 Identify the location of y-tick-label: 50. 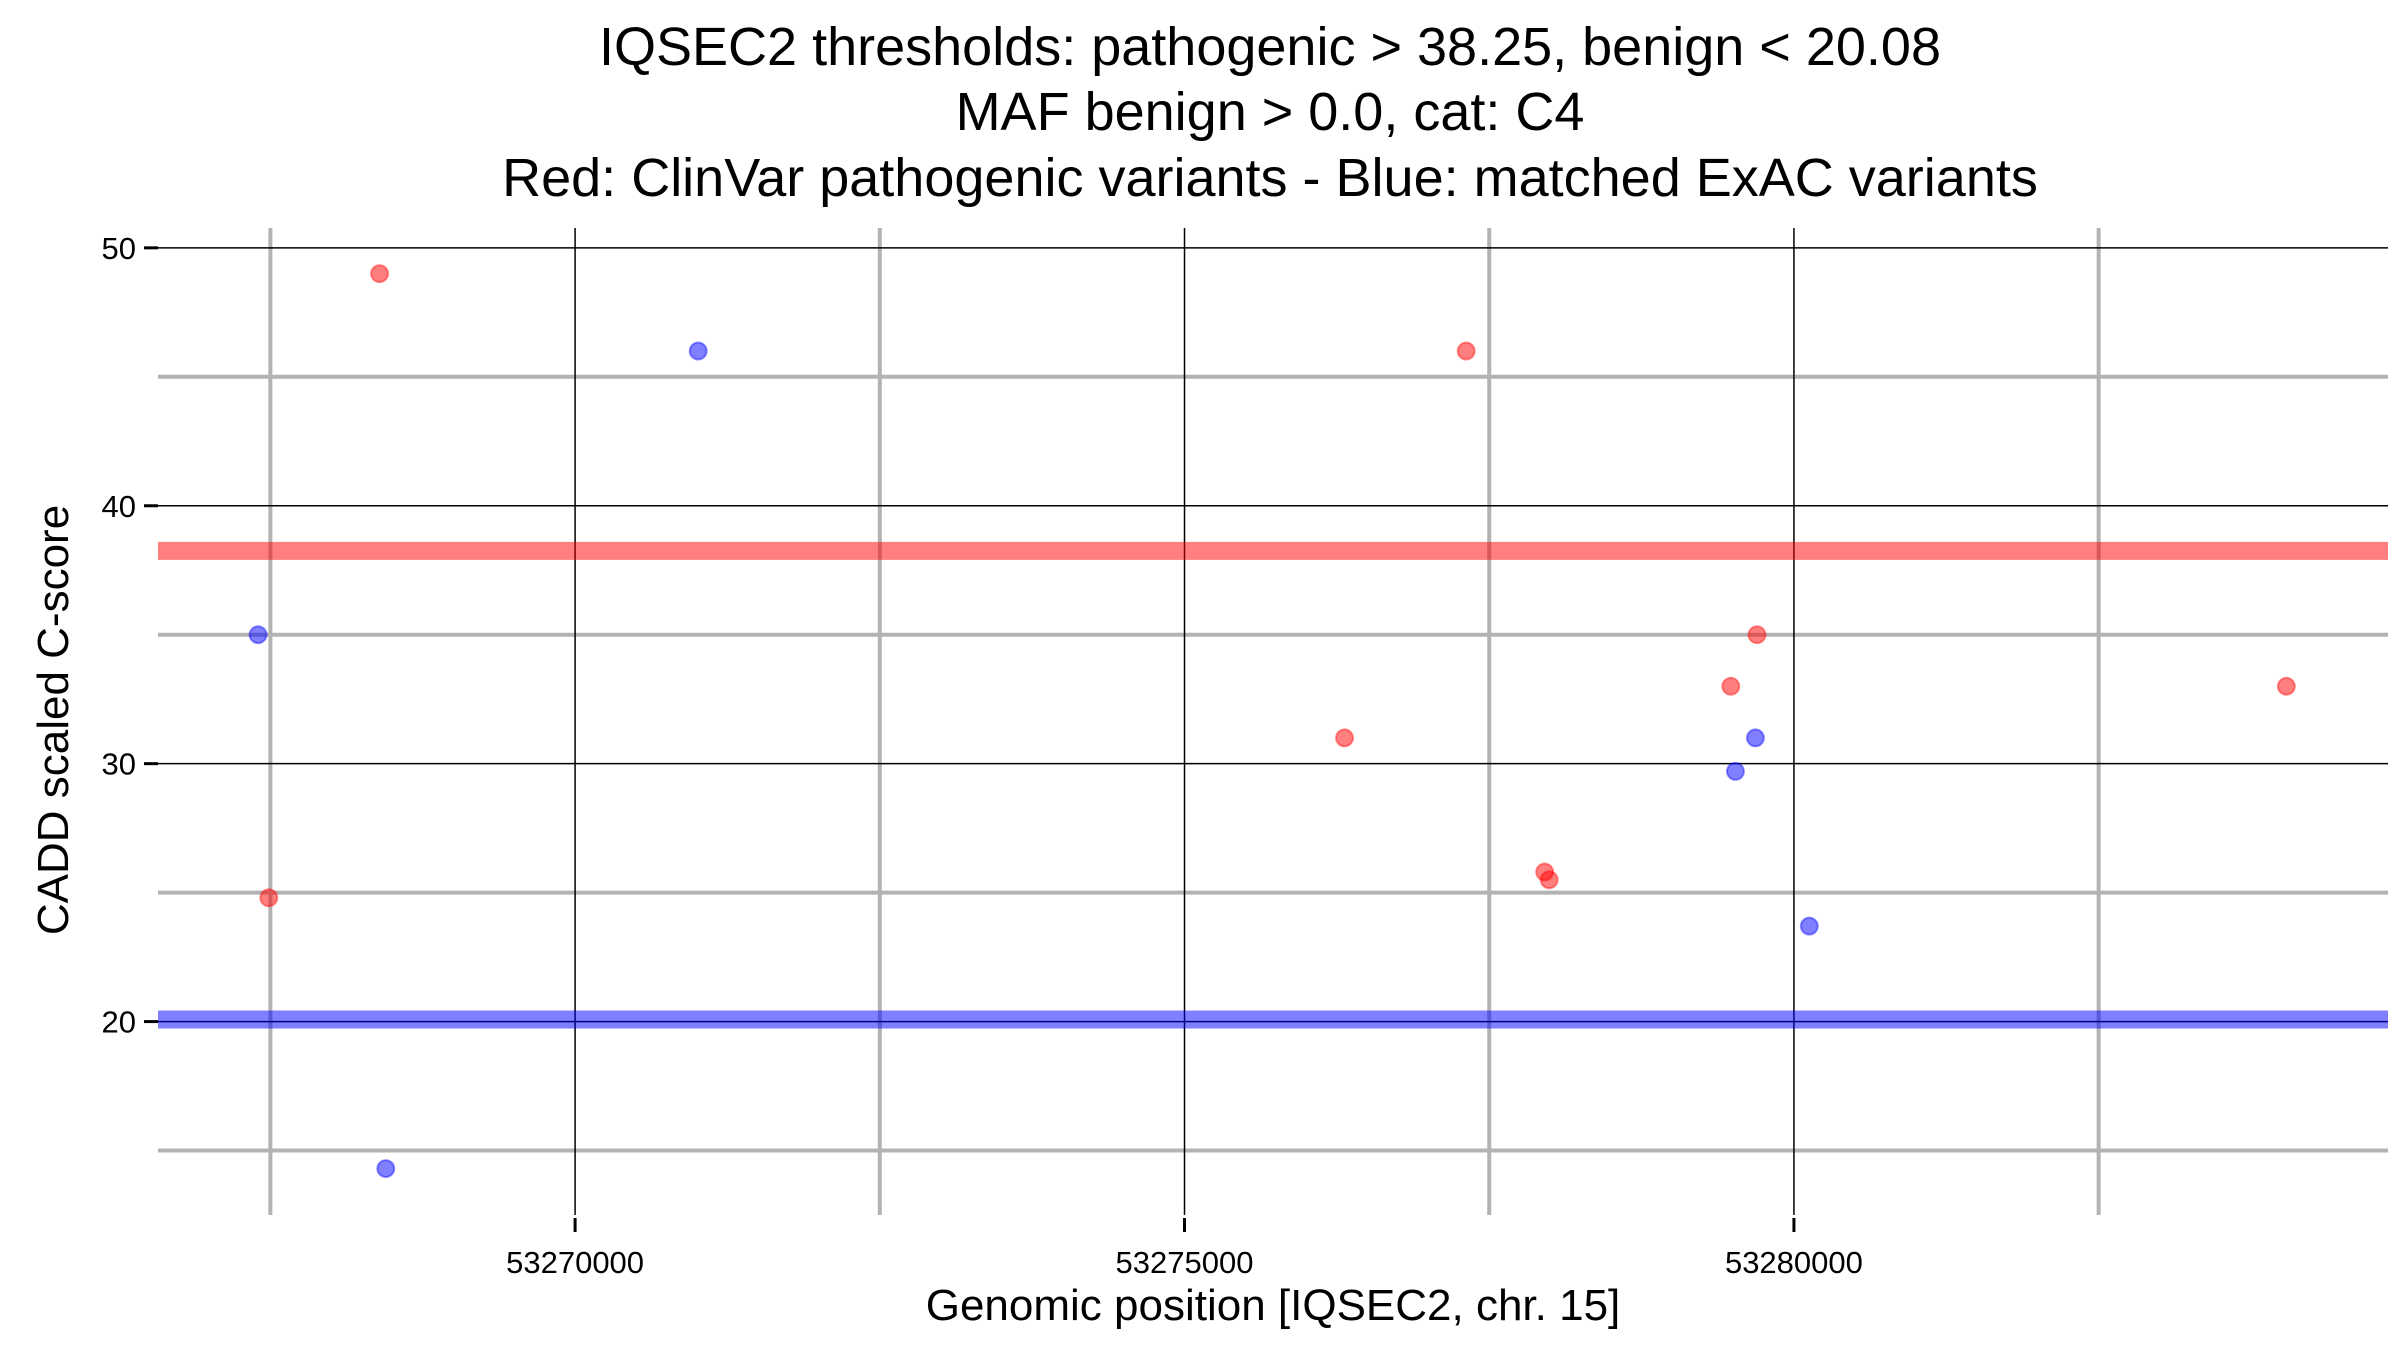
(119, 248).